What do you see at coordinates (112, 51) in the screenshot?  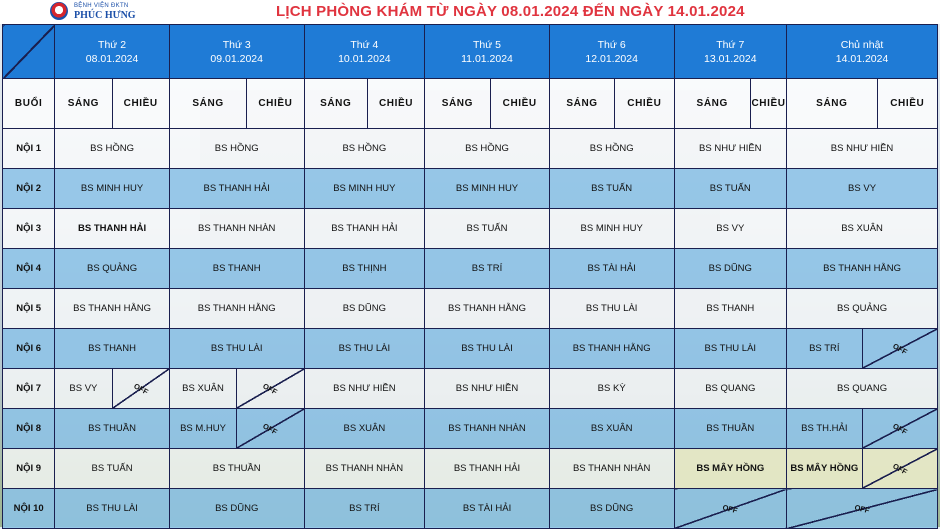 I see `day-header: Thứ 2 08.01.2024` at bounding box center [112, 51].